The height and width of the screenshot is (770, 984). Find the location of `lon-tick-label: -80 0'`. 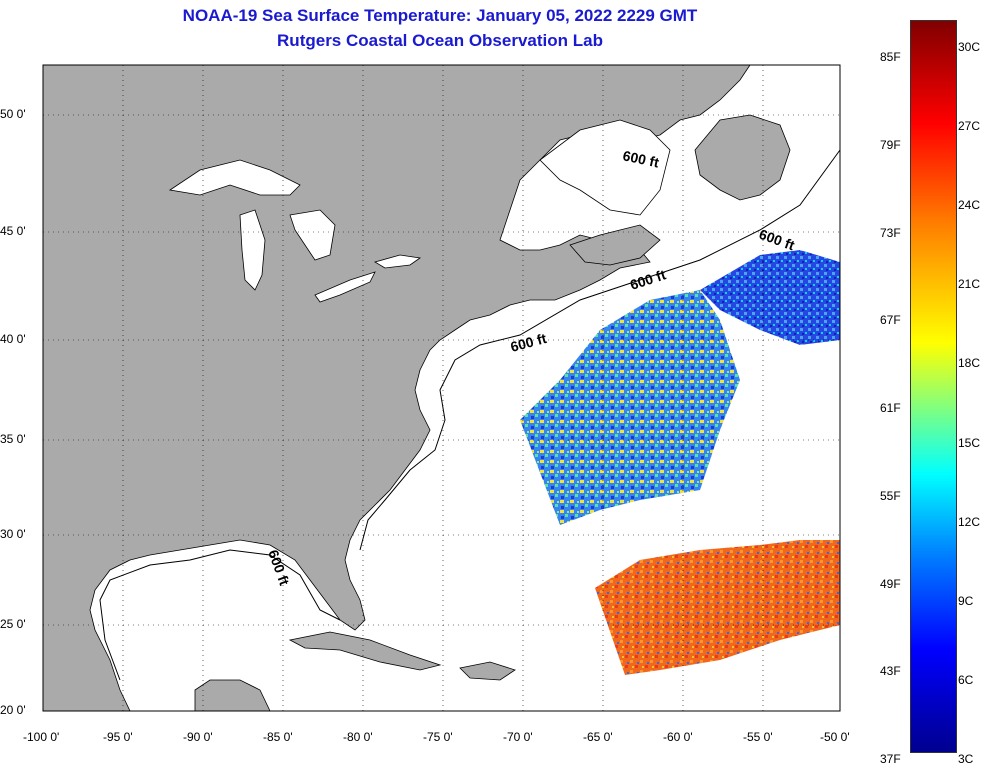

lon-tick-label: -80 0' is located at coordinates (358, 737).